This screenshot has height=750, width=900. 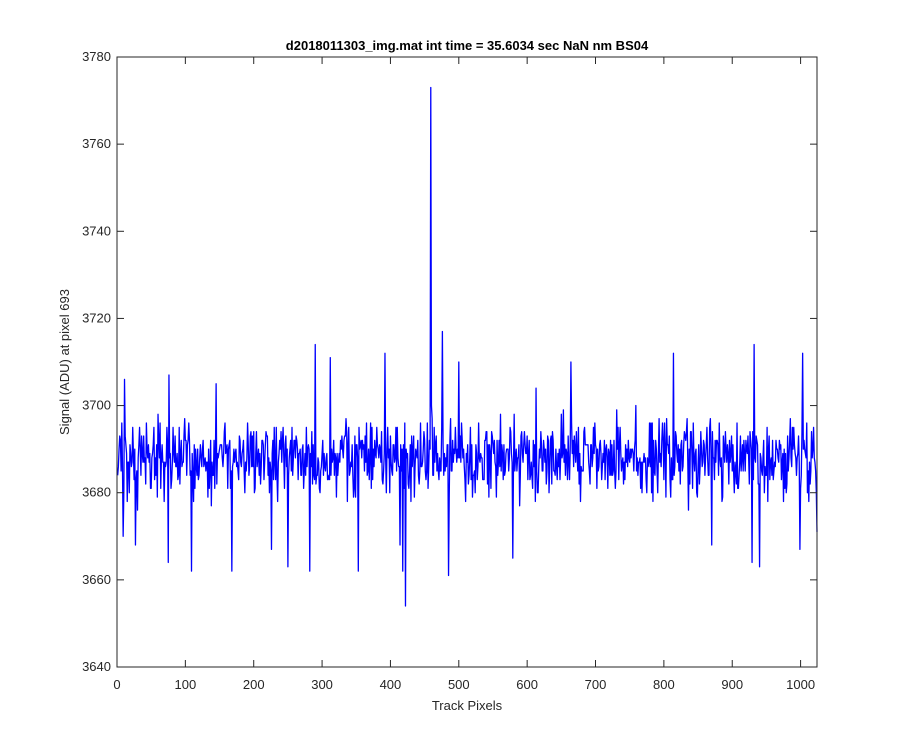 What do you see at coordinates (459, 684) in the screenshot?
I see `x-tick-label: 500` at bounding box center [459, 684].